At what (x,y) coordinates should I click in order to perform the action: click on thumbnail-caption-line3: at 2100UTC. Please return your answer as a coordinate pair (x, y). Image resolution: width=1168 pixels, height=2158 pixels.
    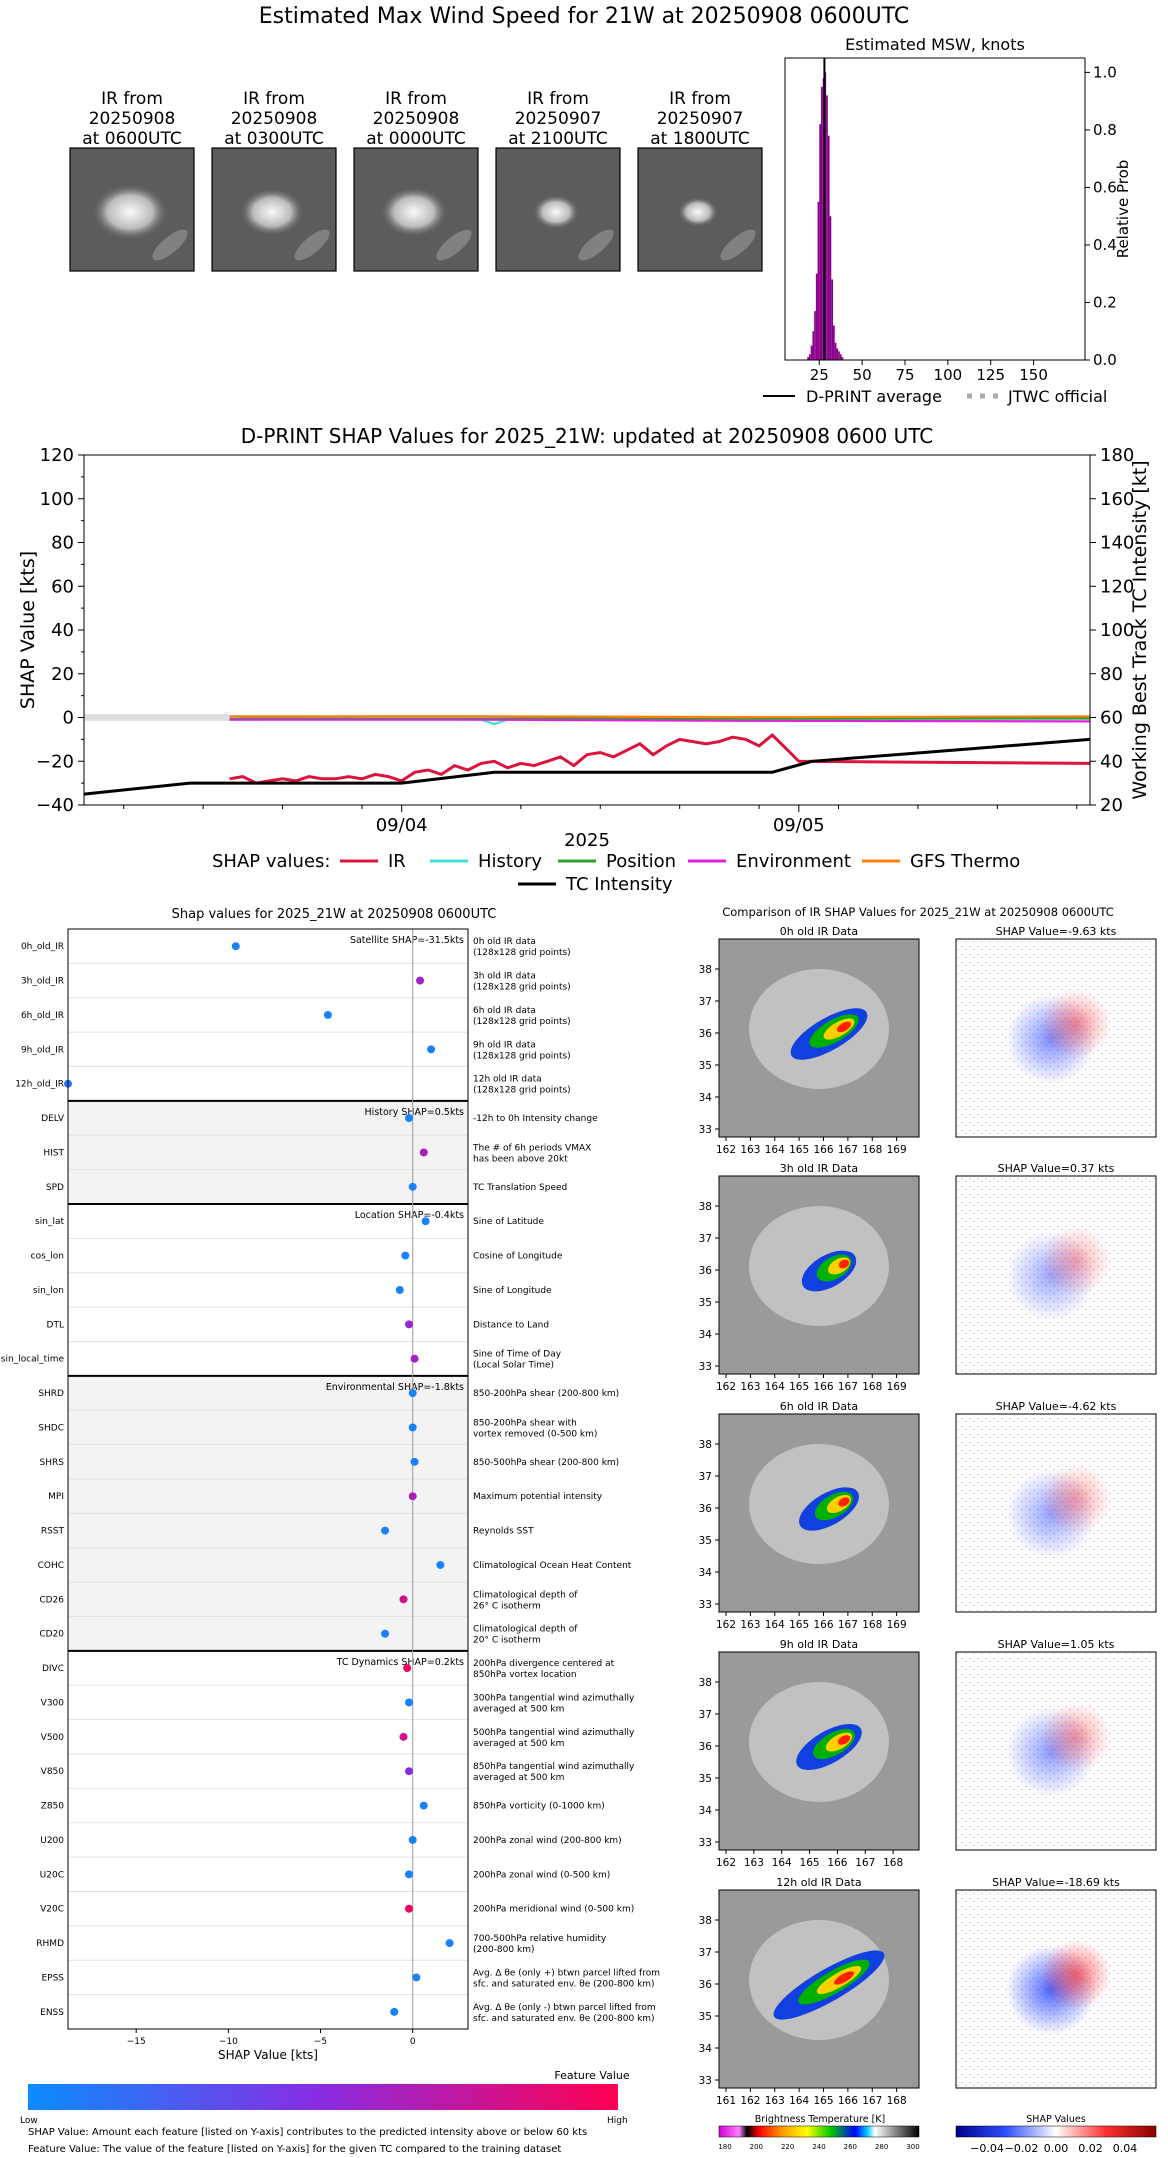
    Looking at the image, I should click on (557, 139).